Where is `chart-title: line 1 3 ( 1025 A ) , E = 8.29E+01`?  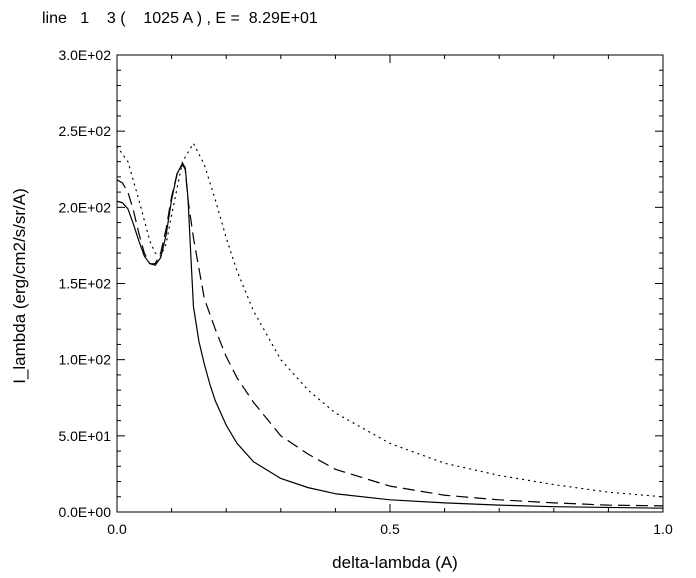 chart-title: line 1 3 ( 1025 A ) , E = 8.29E+01 is located at coordinates (180, 18).